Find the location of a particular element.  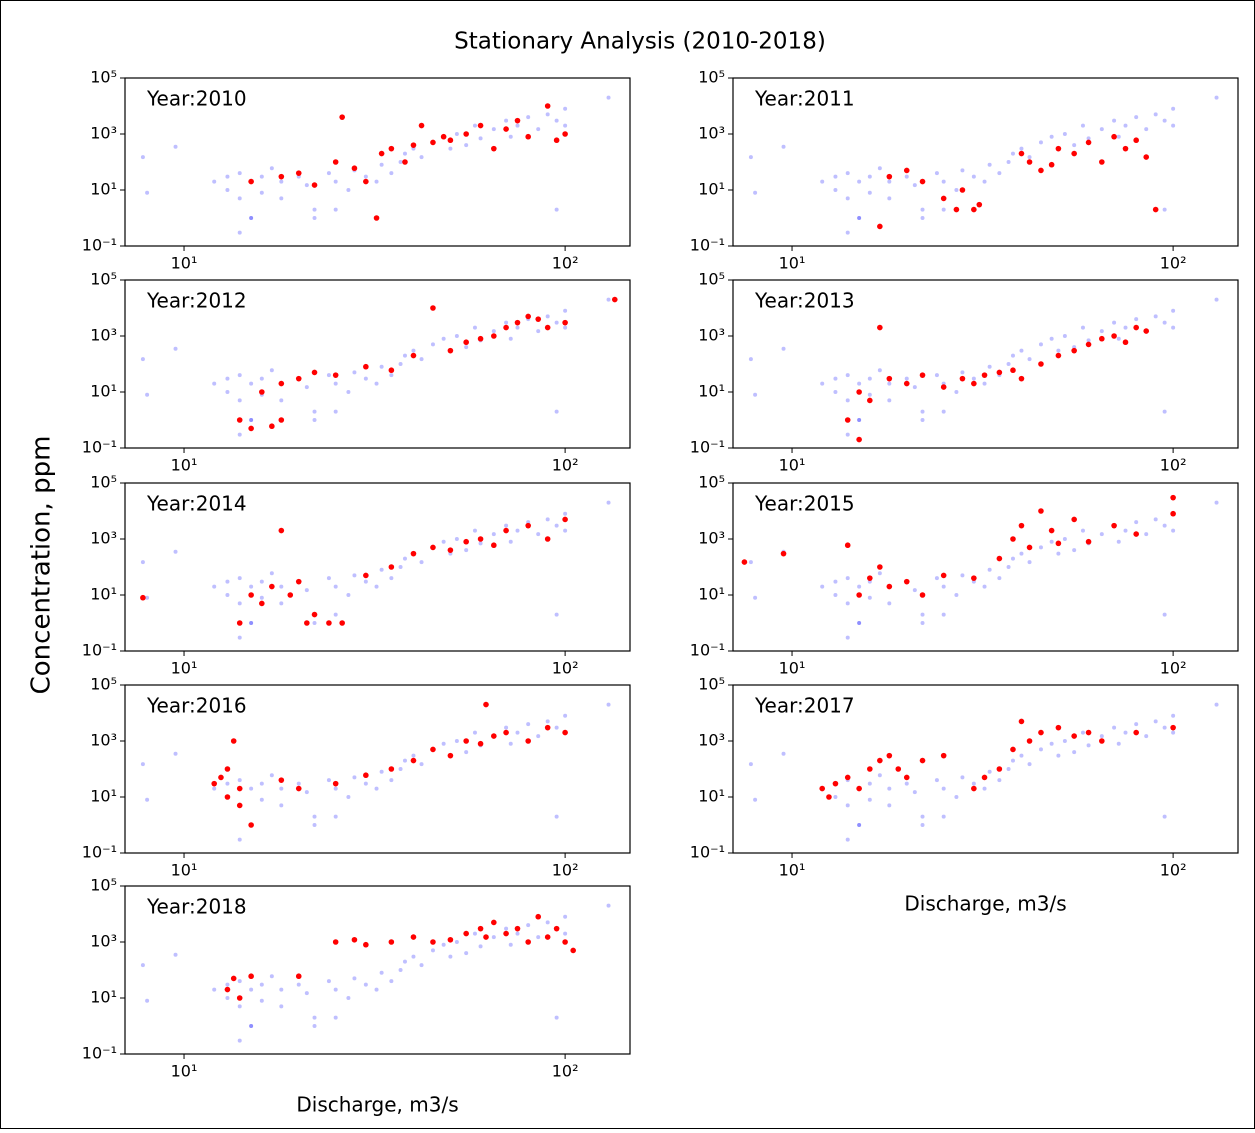

panel-annotation: Year:2012 is located at coordinates (196, 301).